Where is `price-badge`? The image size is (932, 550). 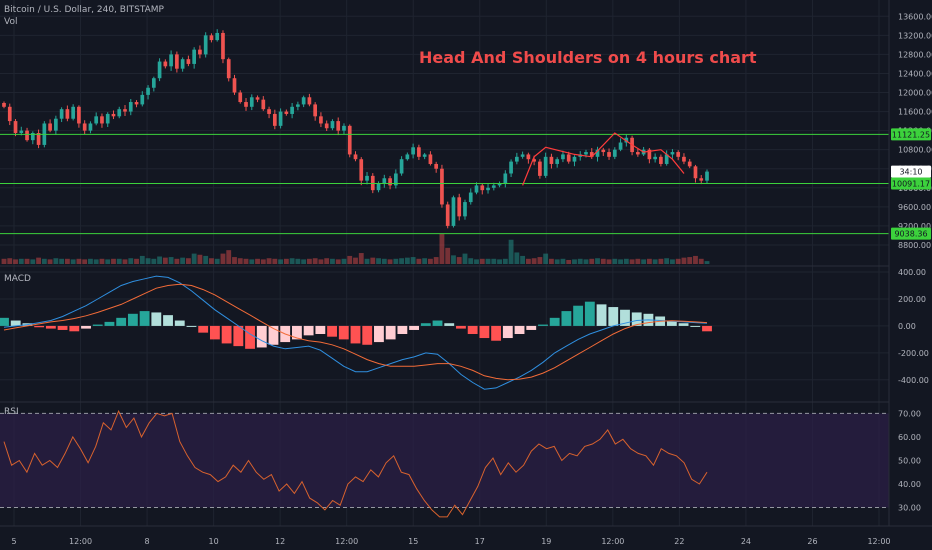
price-badge is located at coordinates (911, 134).